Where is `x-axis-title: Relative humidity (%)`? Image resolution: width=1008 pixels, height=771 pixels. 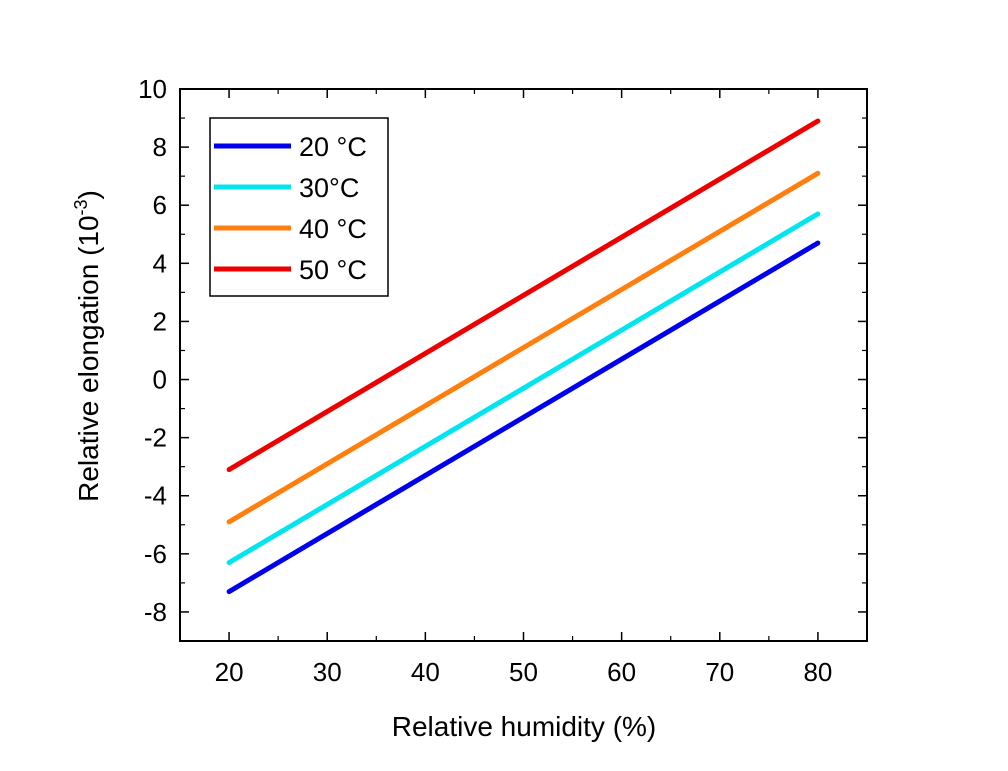
x-axis-title: Relative humidity (%) is located at coordinates (524, 726).